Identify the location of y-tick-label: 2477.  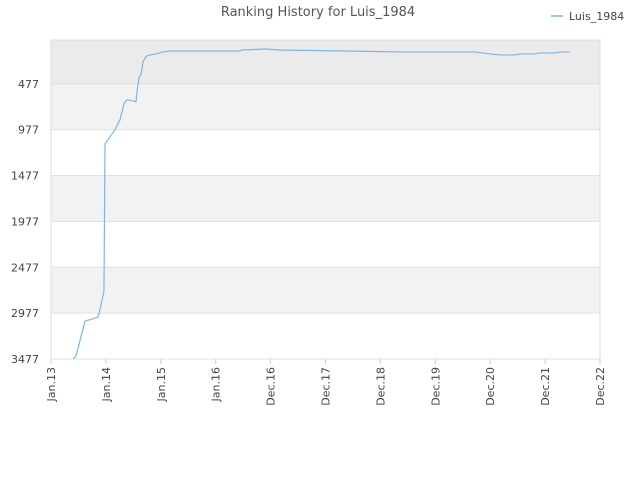
(25, 267).